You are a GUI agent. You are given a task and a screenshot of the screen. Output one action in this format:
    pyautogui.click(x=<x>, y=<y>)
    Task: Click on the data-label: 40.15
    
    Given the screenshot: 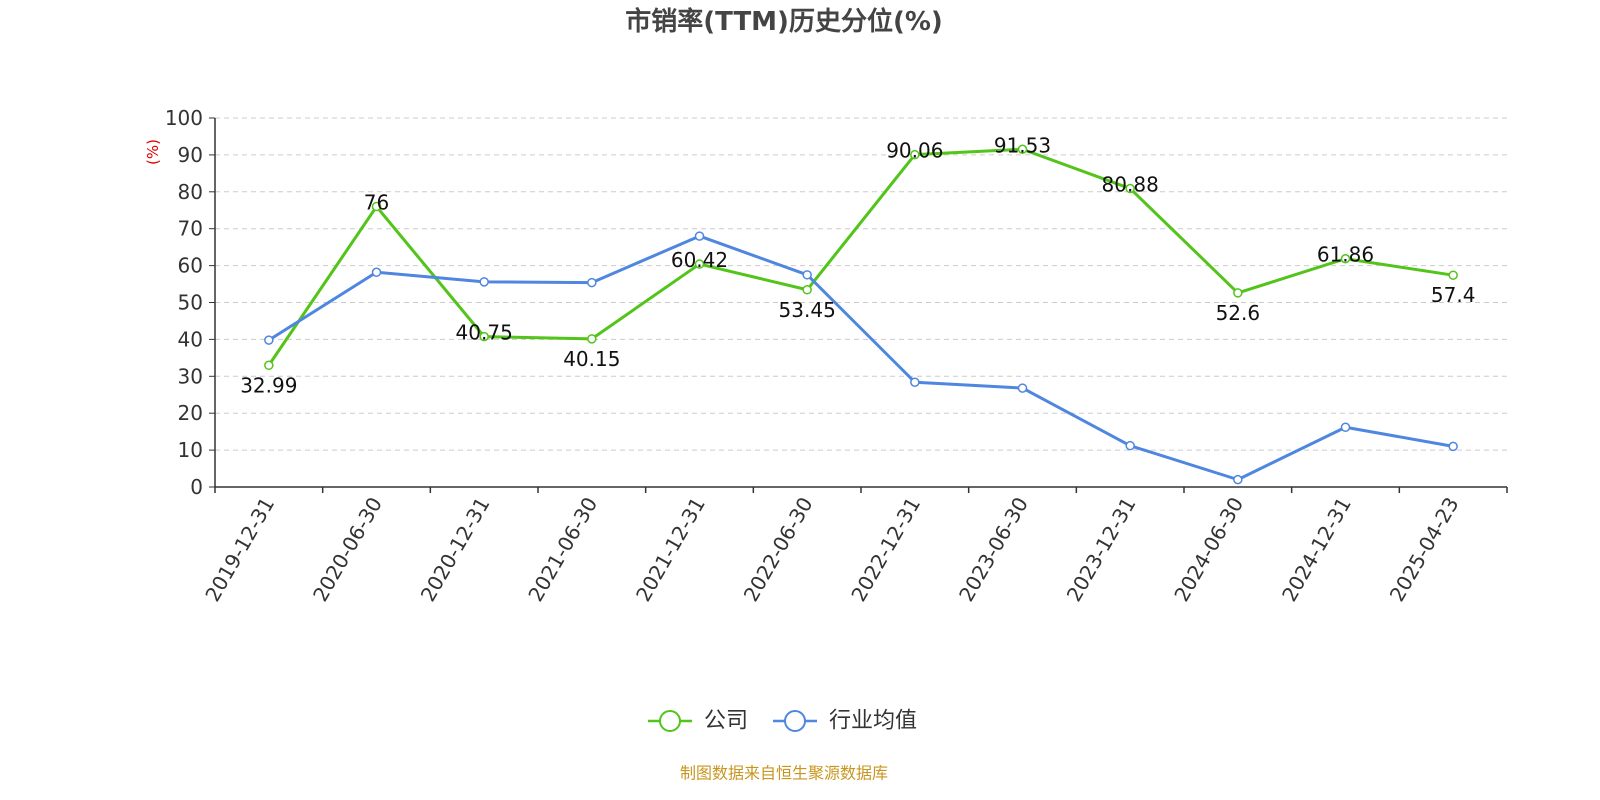 What is the action you would take?
    pyautogui.click(x=591, y=359)
    